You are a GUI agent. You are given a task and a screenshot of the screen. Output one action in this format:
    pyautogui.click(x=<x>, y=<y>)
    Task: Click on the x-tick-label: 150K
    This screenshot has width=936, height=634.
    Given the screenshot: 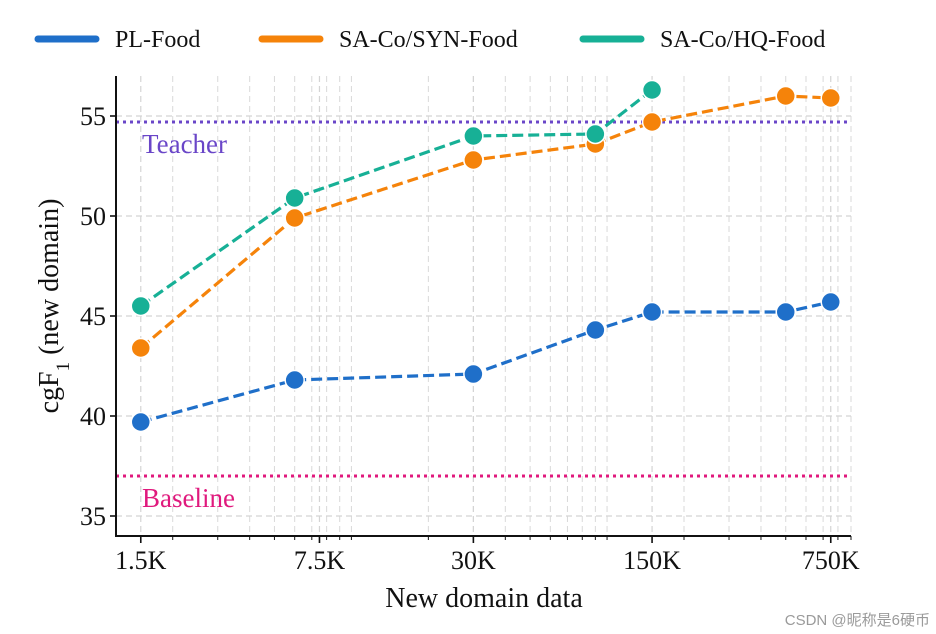 What is the action you would take?
    pyautogui.click(x=652, y=560)
    